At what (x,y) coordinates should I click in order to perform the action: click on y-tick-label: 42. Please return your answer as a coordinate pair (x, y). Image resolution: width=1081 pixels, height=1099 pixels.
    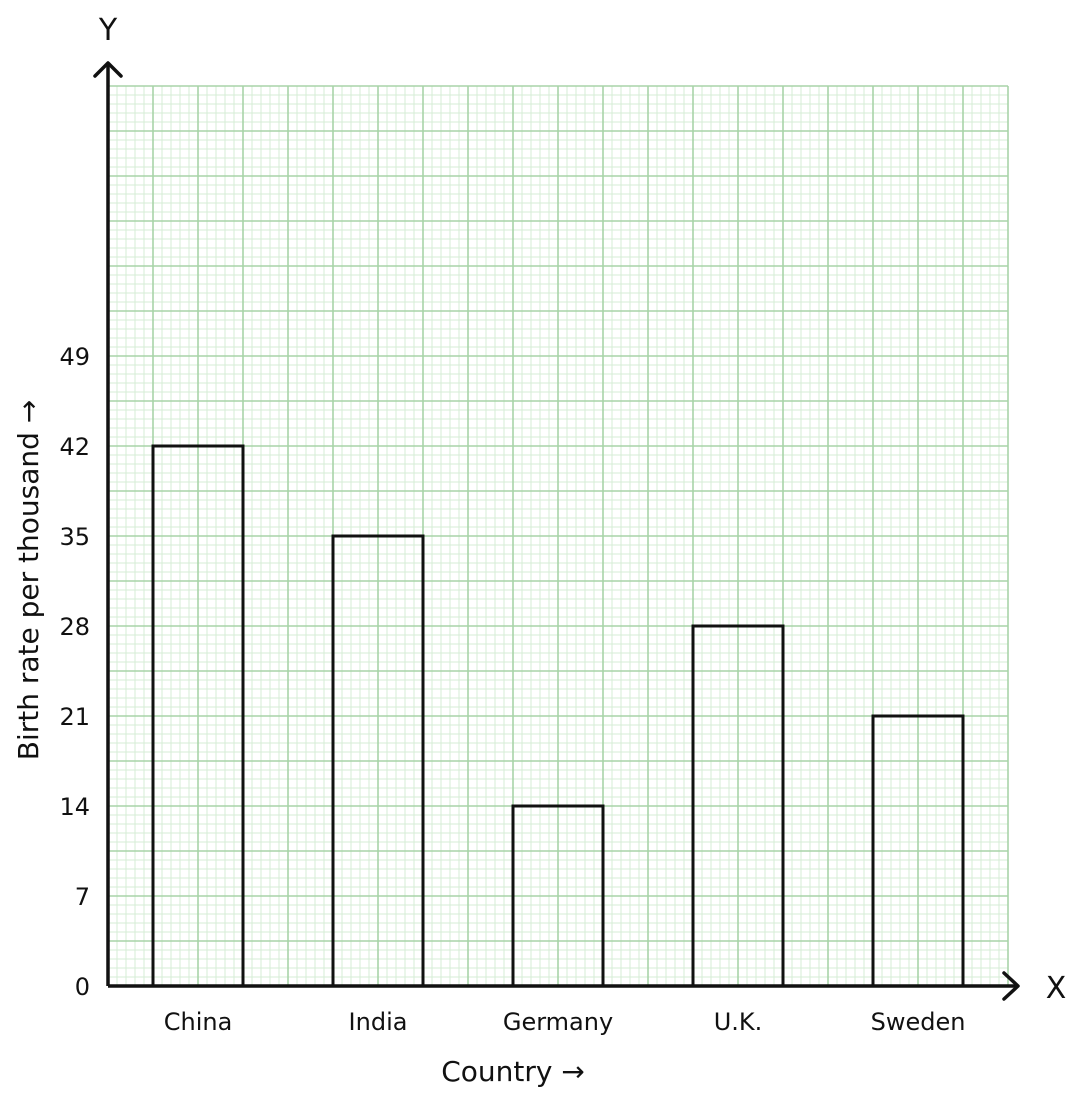
    Looking at the image, I should click on (74, 447).